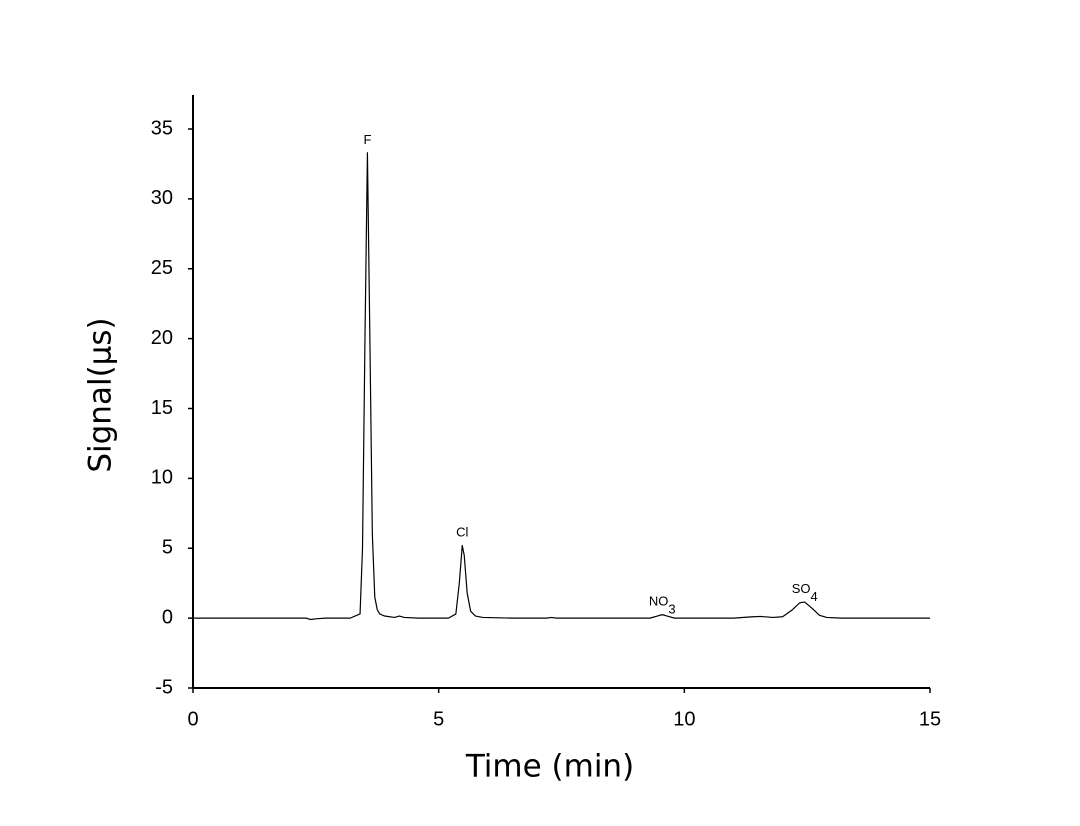 The width and height of the screenshot is (1080, 826). What do you see at coordinates (162, 338) in the screenshot?
I see `y-tick-label: 20` at bounding box center [162, 338].